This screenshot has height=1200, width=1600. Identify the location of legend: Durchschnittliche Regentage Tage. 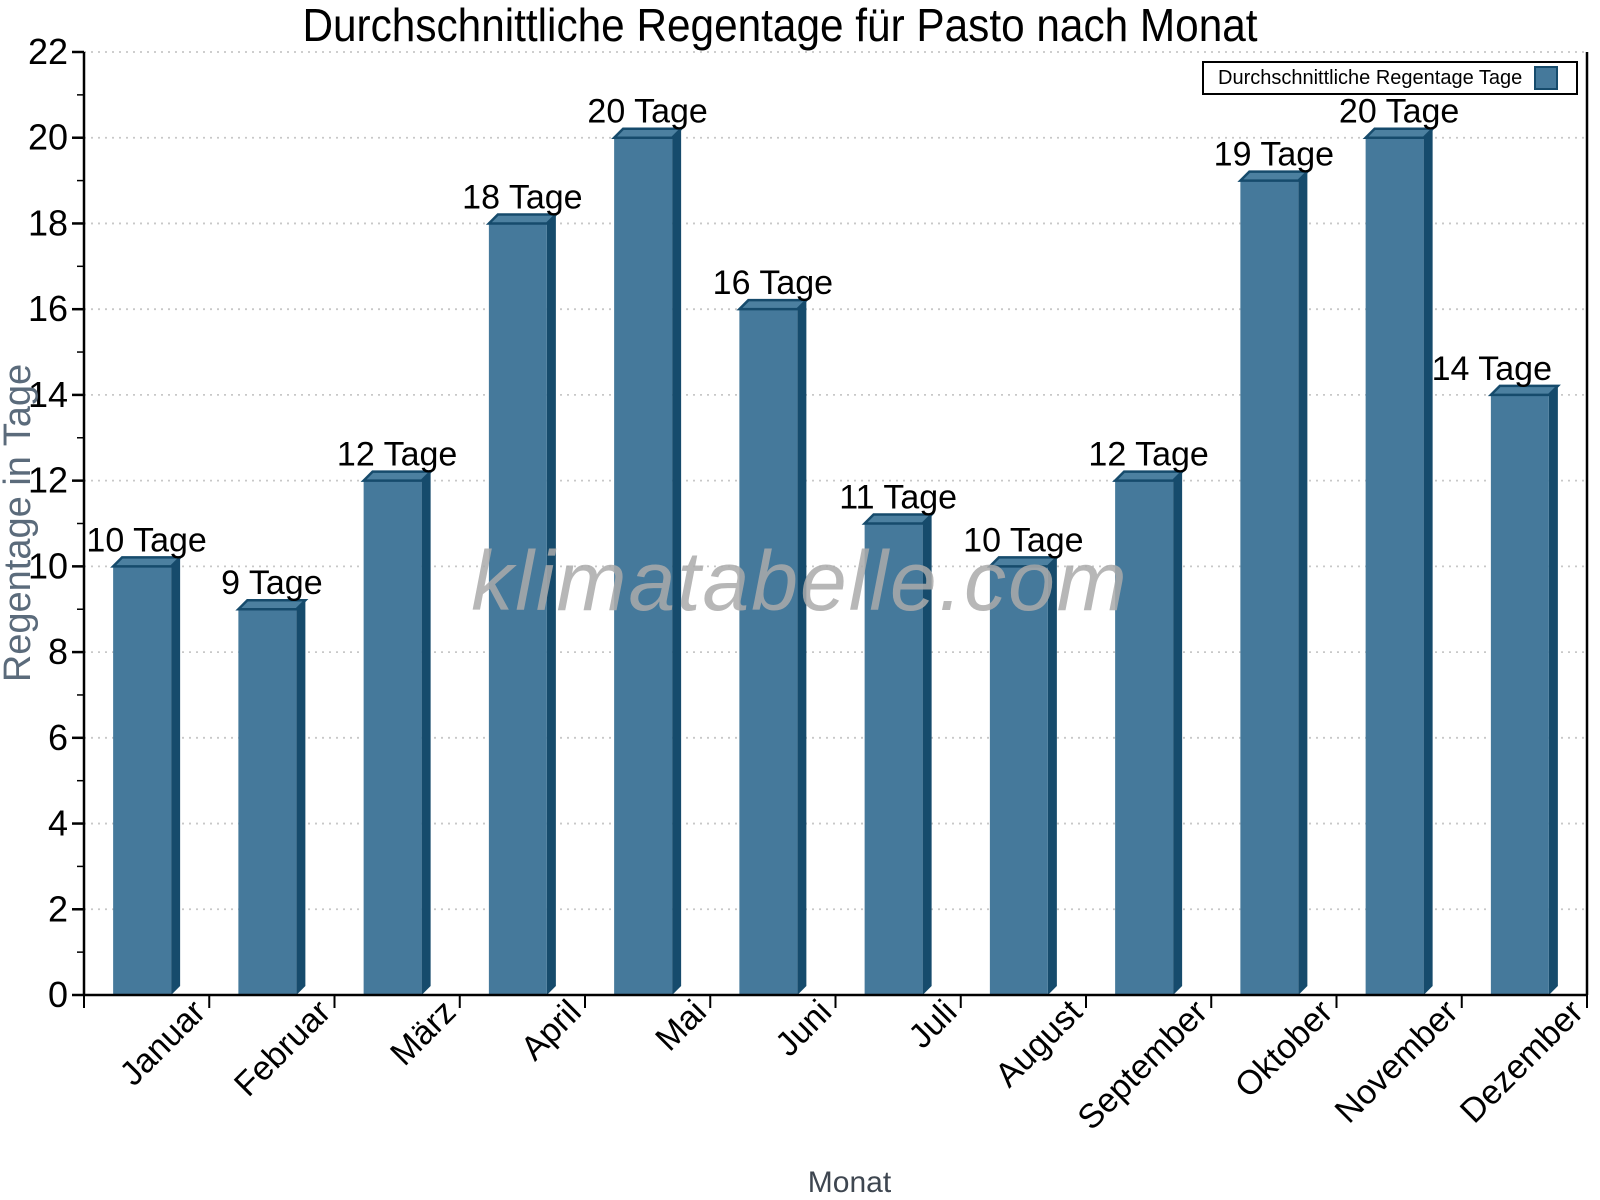
(1390, 78).